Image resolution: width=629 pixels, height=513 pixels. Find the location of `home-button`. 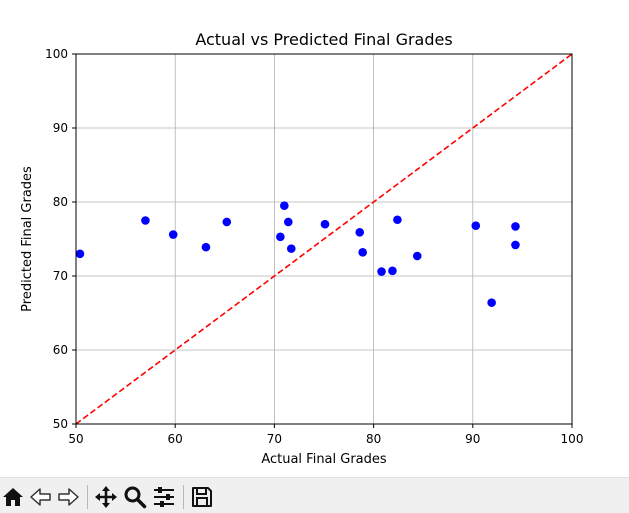

home-button is located at coordinates (13, 497).